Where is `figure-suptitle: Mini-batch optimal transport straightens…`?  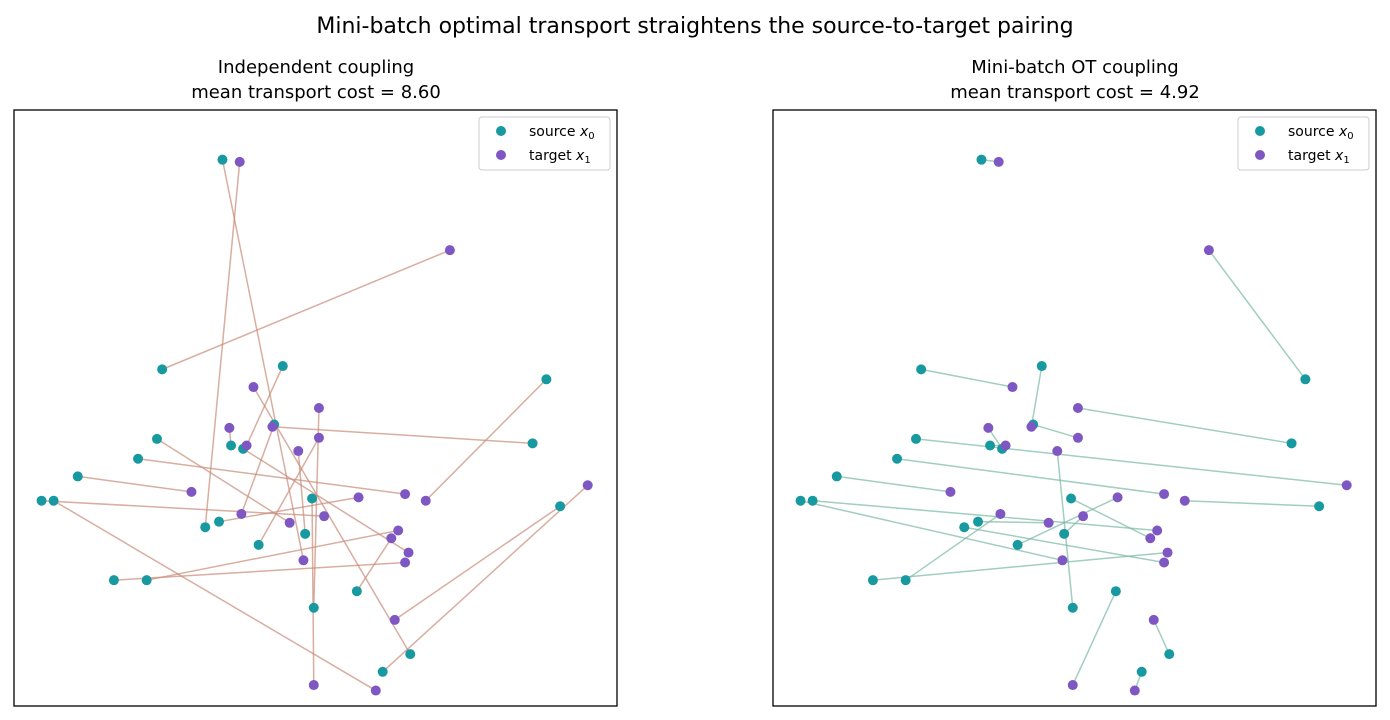 figure-suptitle: Mini-batch optimal transport straightens… is located at coordinates (694, 26).